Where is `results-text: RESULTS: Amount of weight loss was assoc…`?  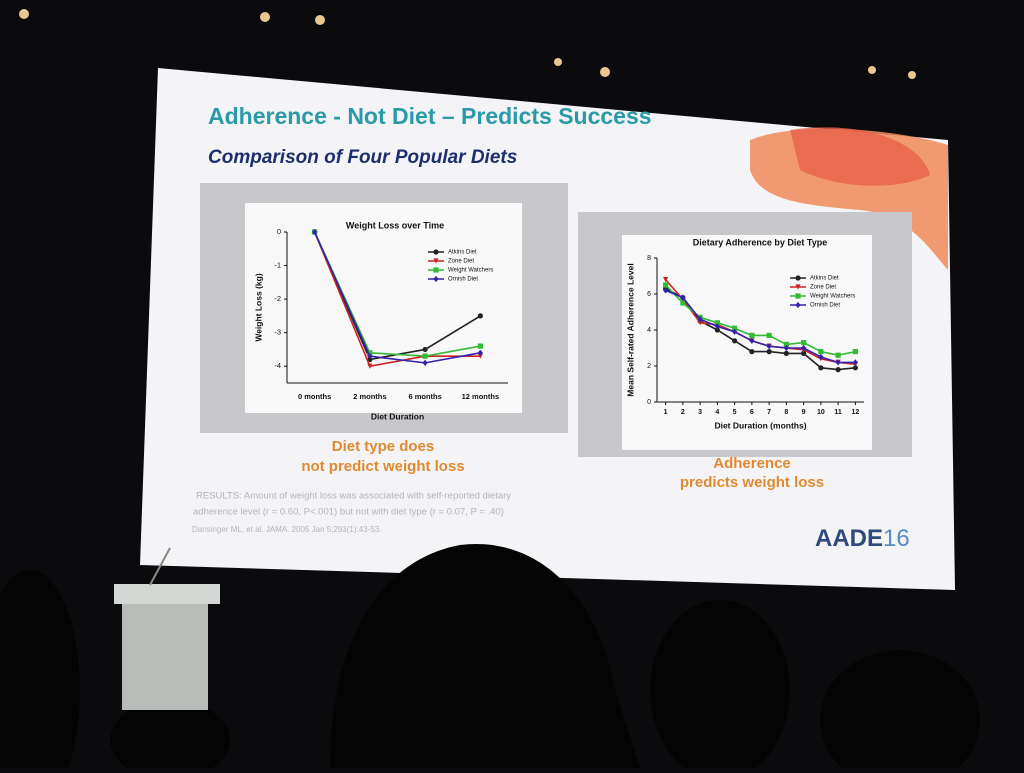 results-text: RESULTS: Amount of weight loss was assoc… is located at coordinates (353, 496).